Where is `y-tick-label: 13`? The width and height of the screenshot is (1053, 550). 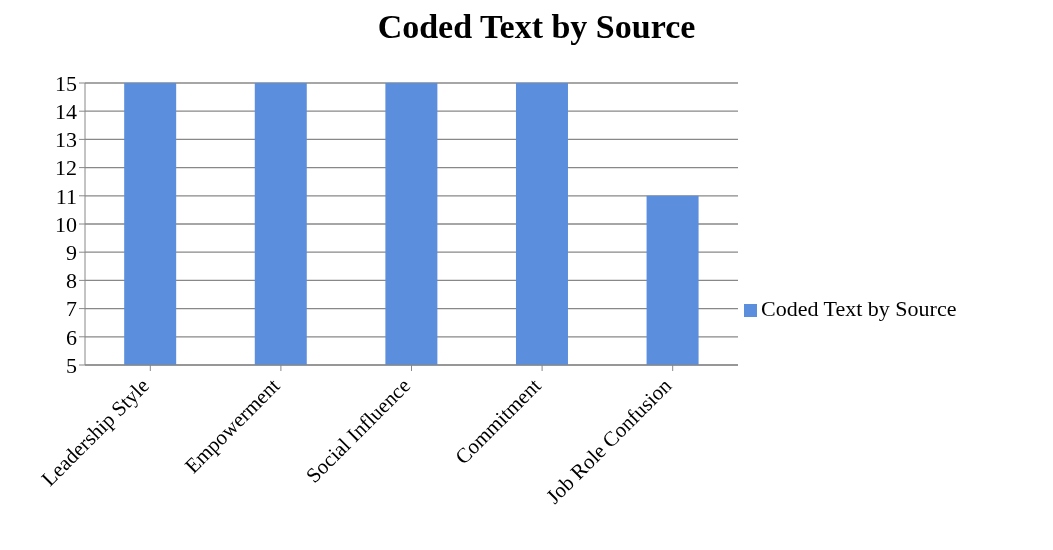
y-tick-label: 13 is located at coordinates (66, 140).